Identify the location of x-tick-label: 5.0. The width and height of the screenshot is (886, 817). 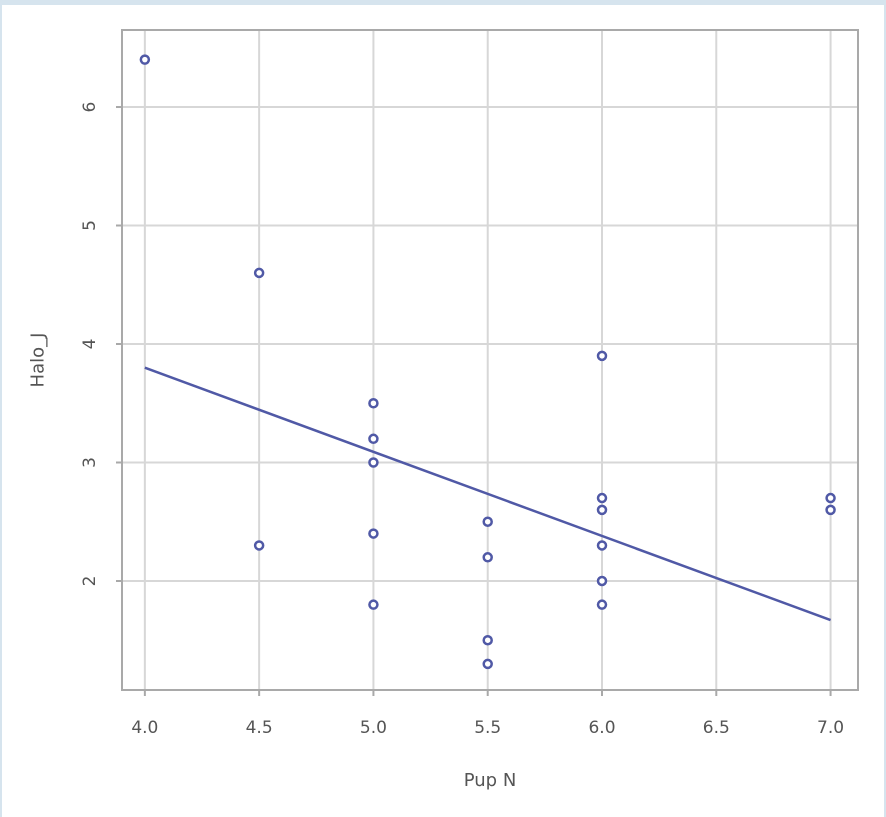
(373, 728).